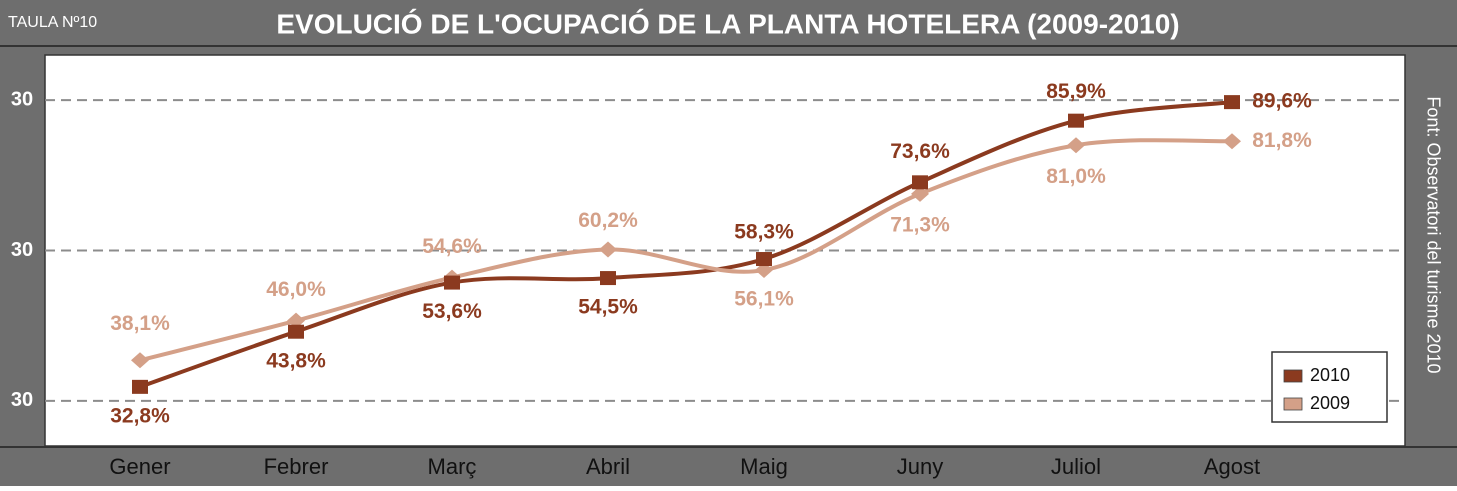  What do you see at coordinates (608, 466) in the screenshot?
I see `x-tick-label: Abril` at bounding box center [608, 466].